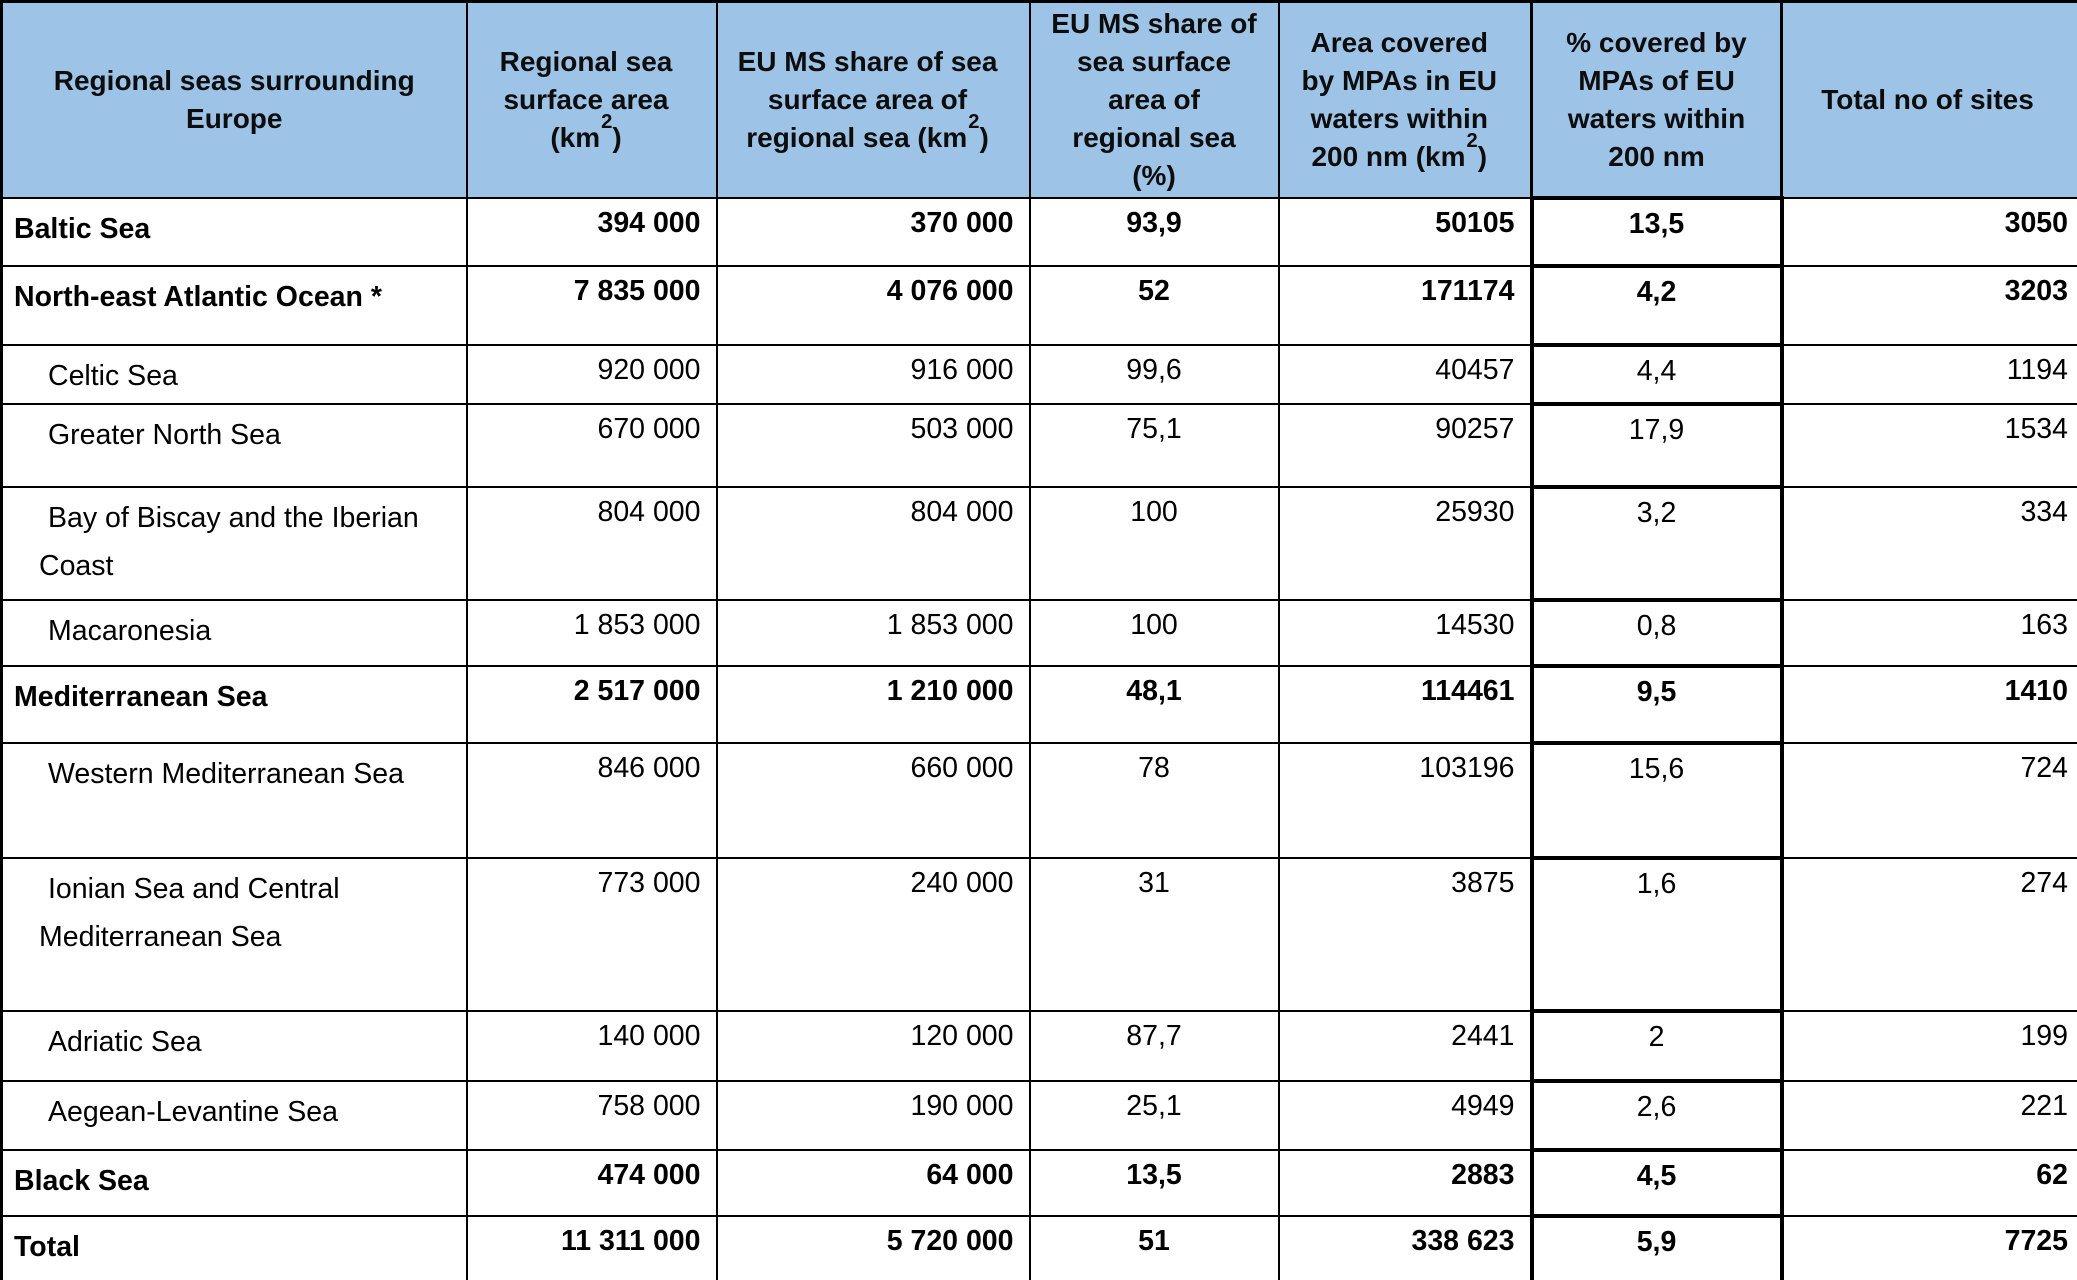 This screenshot has width=2077, height=1280. What do you see at coordinates (1405, 934) in the screenshot?
I see `cell-mpa-area: 3875` at bounding box center [1405, 934].